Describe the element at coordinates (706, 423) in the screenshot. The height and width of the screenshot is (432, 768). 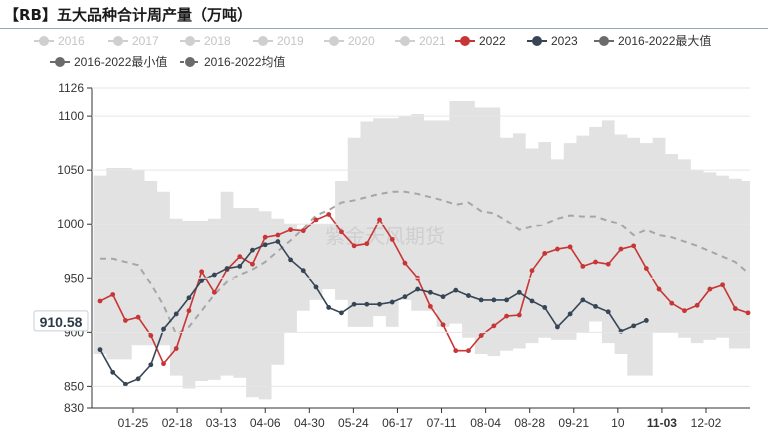
I see `x-tick-label-13: 12-02` at that location.